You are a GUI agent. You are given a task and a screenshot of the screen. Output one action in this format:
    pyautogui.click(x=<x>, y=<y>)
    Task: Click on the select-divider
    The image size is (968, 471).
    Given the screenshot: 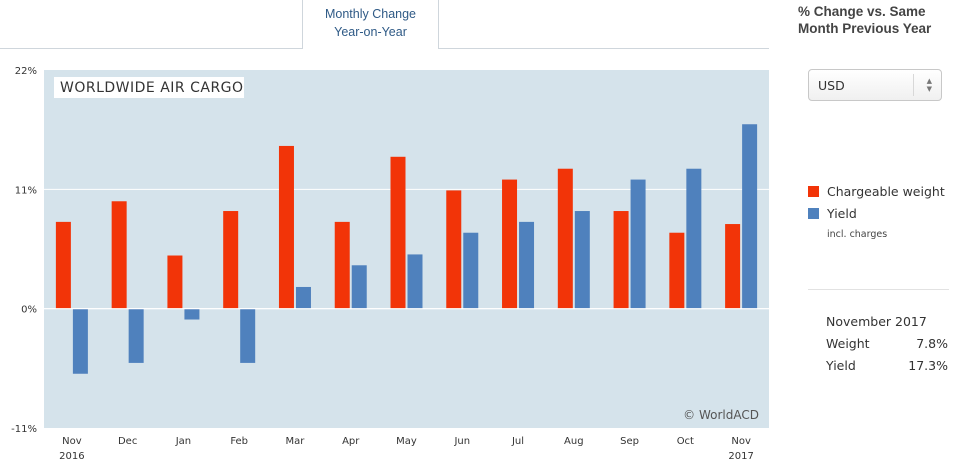 What is the action you would take?
    pyautogui.click(x=913, y=85)
    